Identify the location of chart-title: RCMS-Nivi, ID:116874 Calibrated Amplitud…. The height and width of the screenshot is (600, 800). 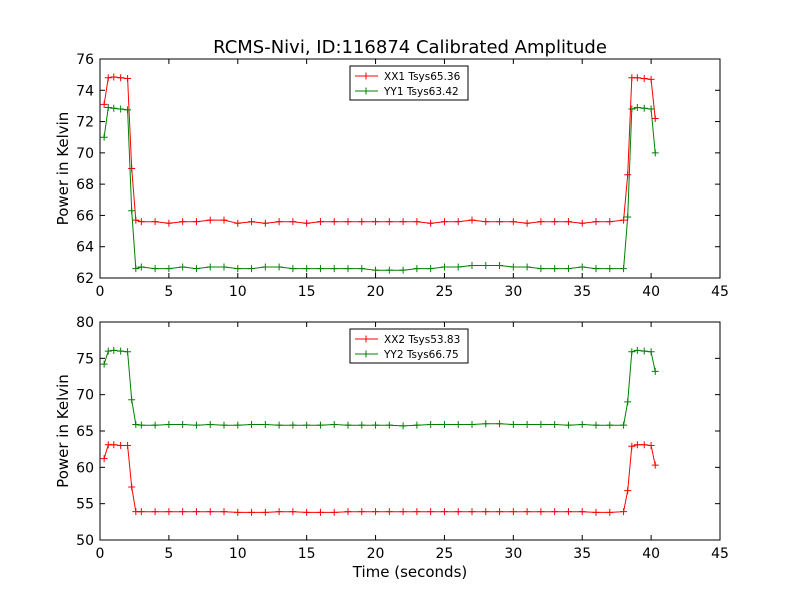
(410, 47).